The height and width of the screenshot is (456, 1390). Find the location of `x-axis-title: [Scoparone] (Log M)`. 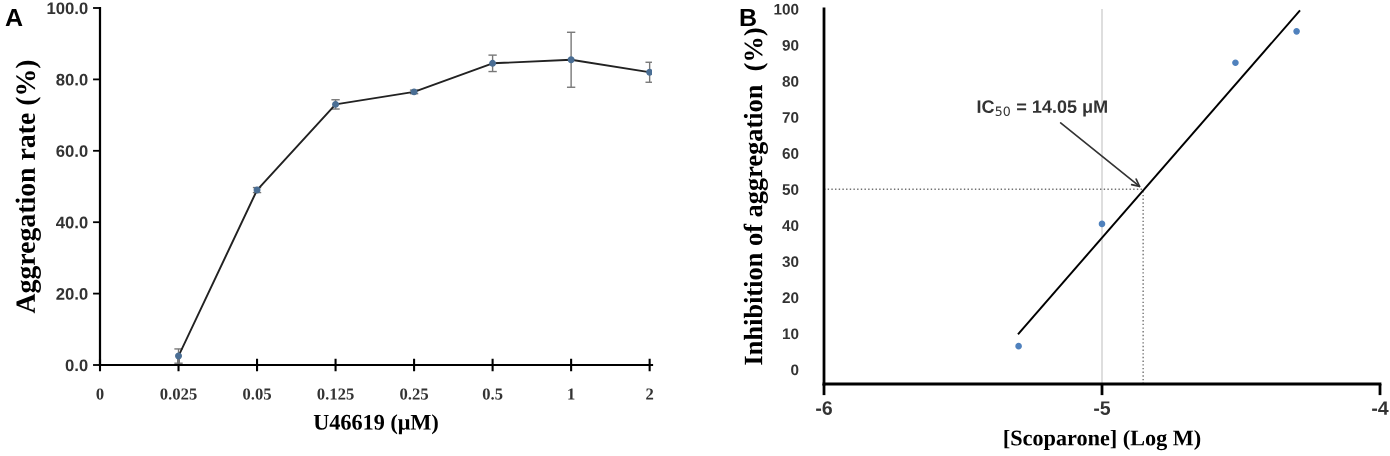

x-axis-title: [Scoparone] (Log M) is located at coordinates (1102, 440).